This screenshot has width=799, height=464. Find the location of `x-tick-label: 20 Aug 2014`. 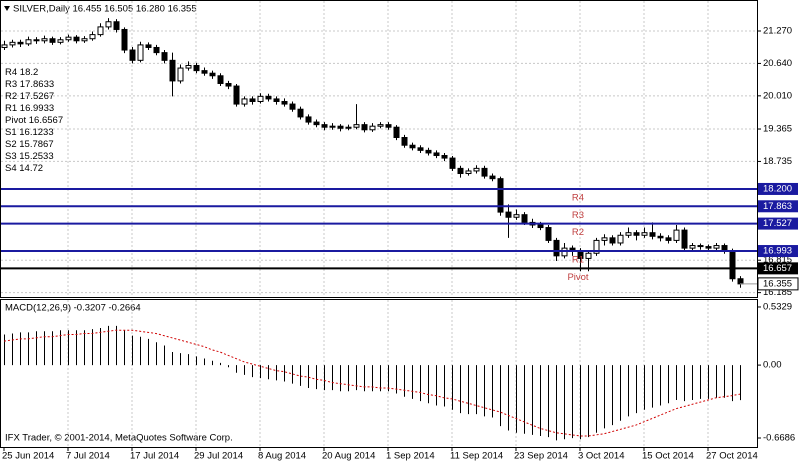

x-tick-label: 20 Aug 2014 is located at coordinates (348, 456).